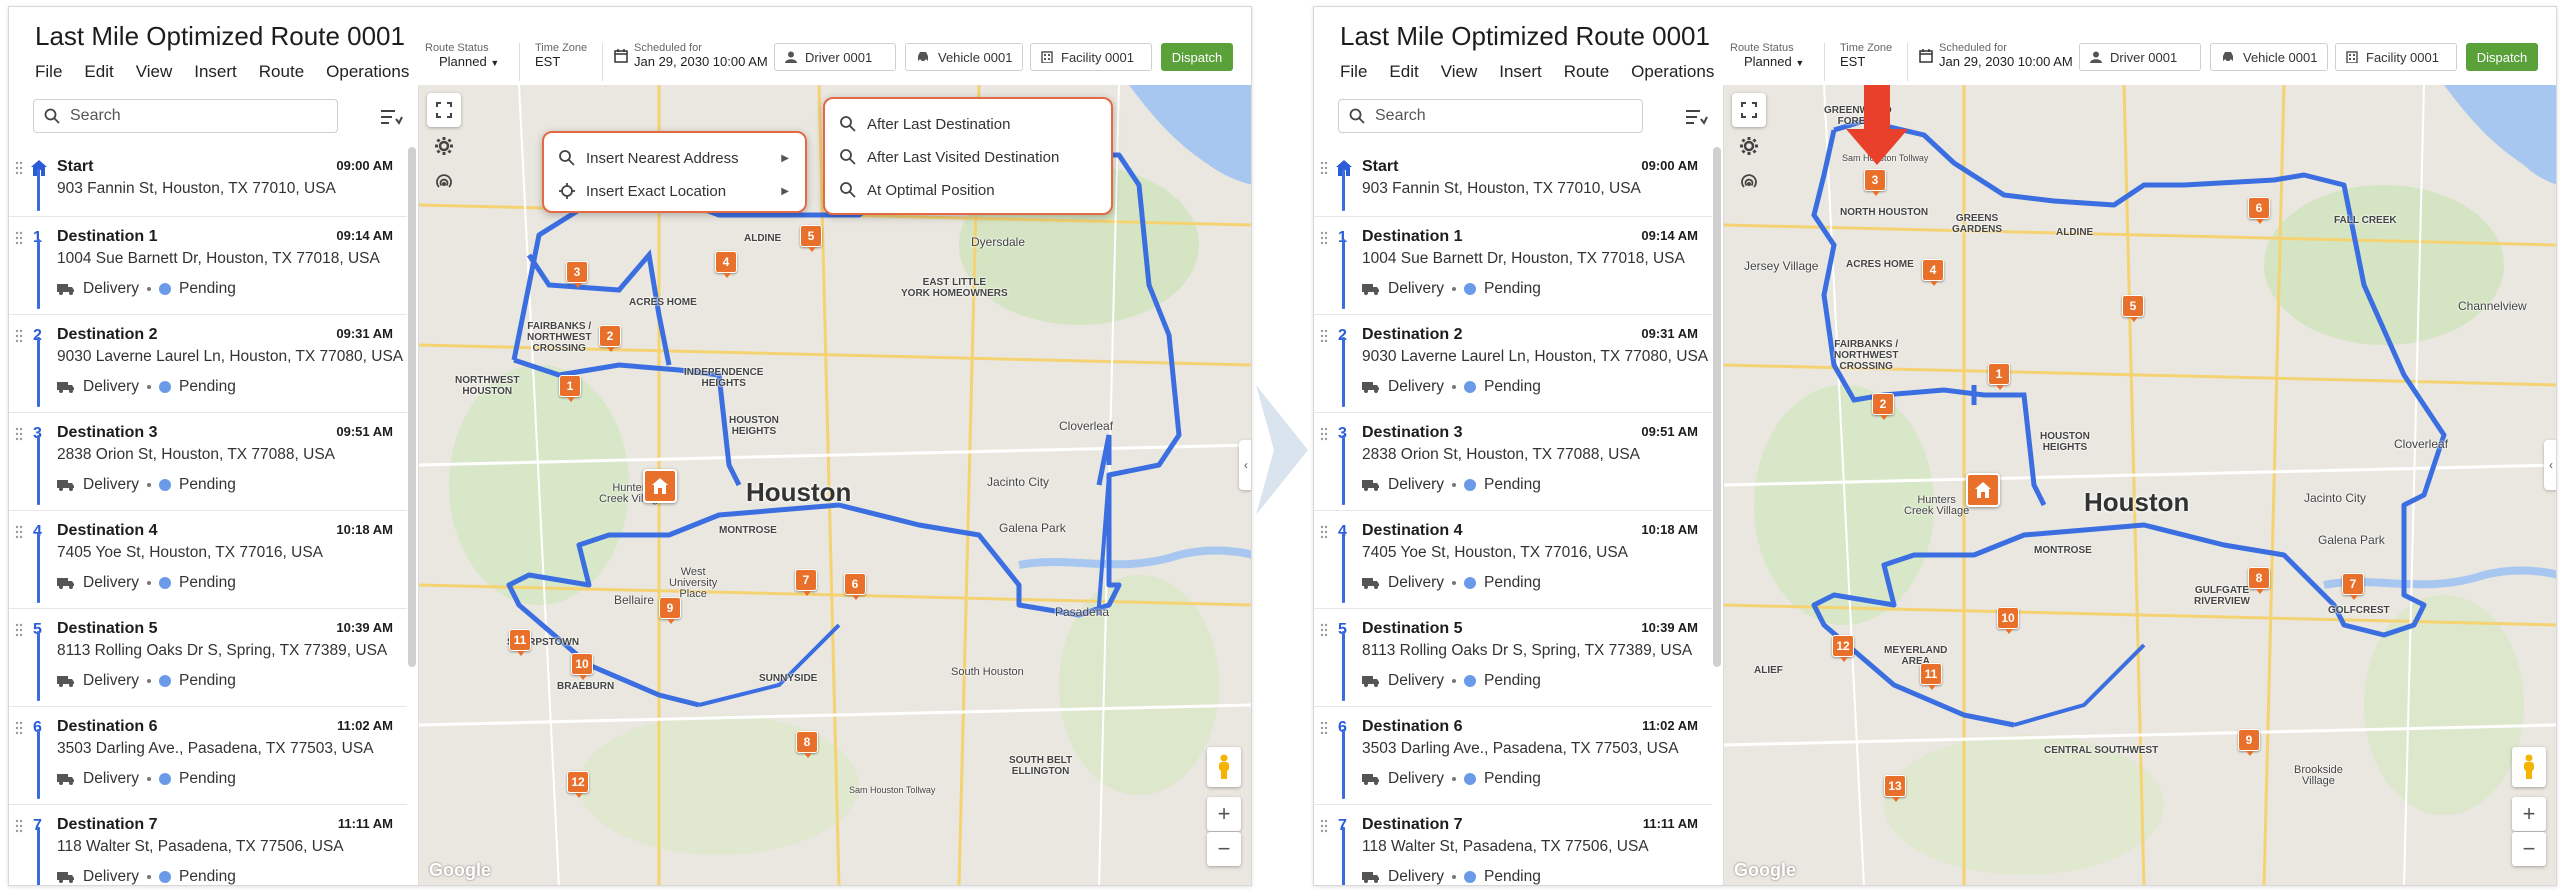  I want to click on menu-item-after-last-visited: After Last Visited Destination, so click(949, 157).